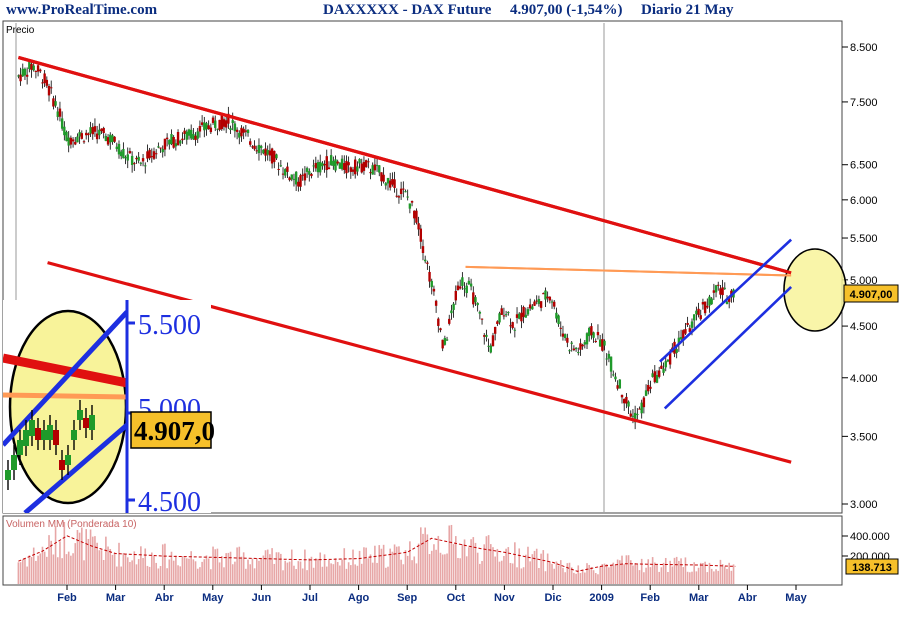  I want to click on inset-tick-label: 5.500, so click(169, 325).